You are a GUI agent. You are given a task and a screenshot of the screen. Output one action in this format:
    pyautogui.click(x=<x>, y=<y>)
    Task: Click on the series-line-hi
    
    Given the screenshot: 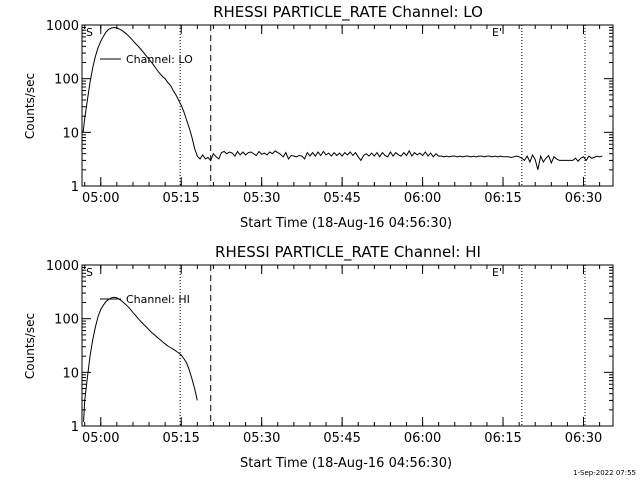 What is the action you would take?
    pyautogui.click(x=140, y=359)
    